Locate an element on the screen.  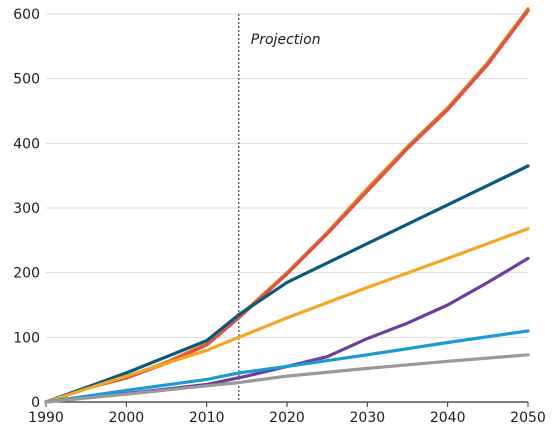
y-tick-label: 100 is located at coordinates (26, 338).